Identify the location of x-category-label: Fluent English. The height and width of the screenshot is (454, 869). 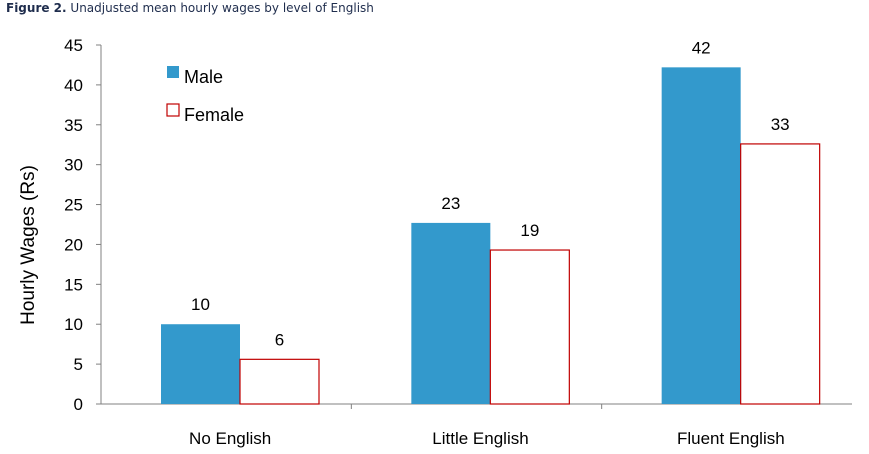
(731, 438).